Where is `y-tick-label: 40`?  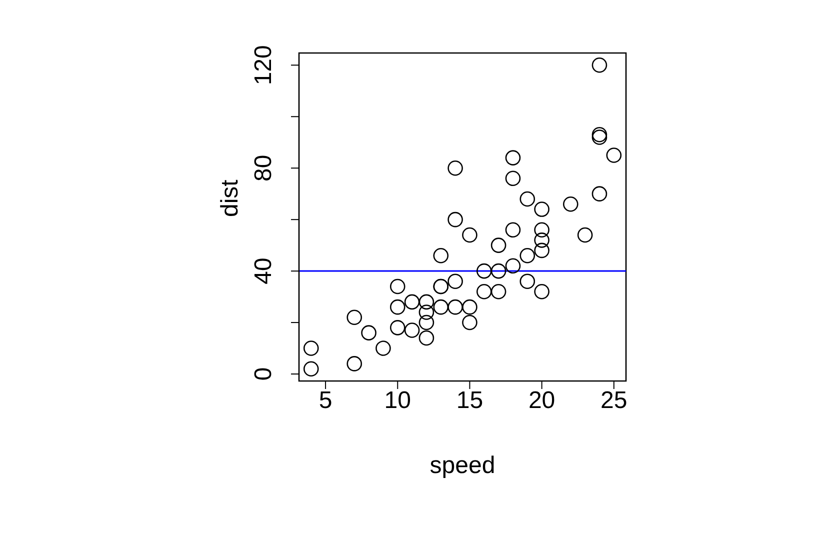
y-tick-label: 40 is located at coordinates (263, 271).